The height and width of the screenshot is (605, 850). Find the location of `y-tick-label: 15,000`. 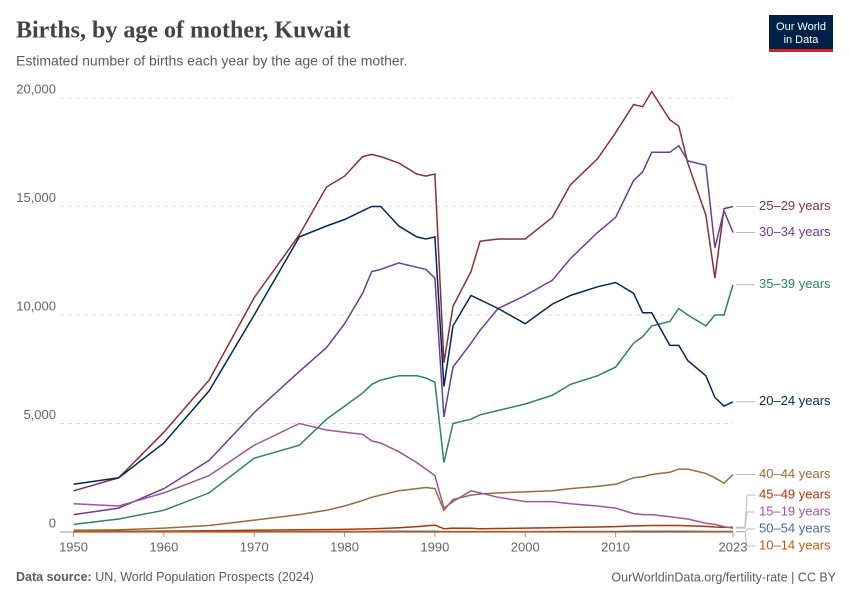

y-tick-label: 15,000 is located at coordinates (36, 197).